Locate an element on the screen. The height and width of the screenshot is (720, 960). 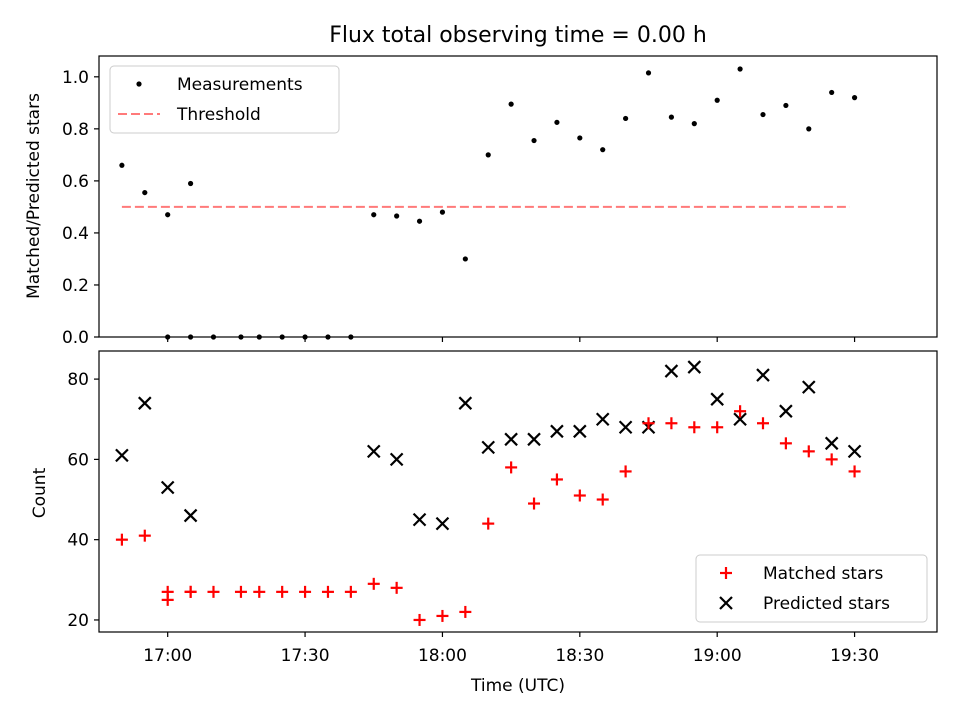
y-tick-label: 40 is located at coordinates (78, 541).